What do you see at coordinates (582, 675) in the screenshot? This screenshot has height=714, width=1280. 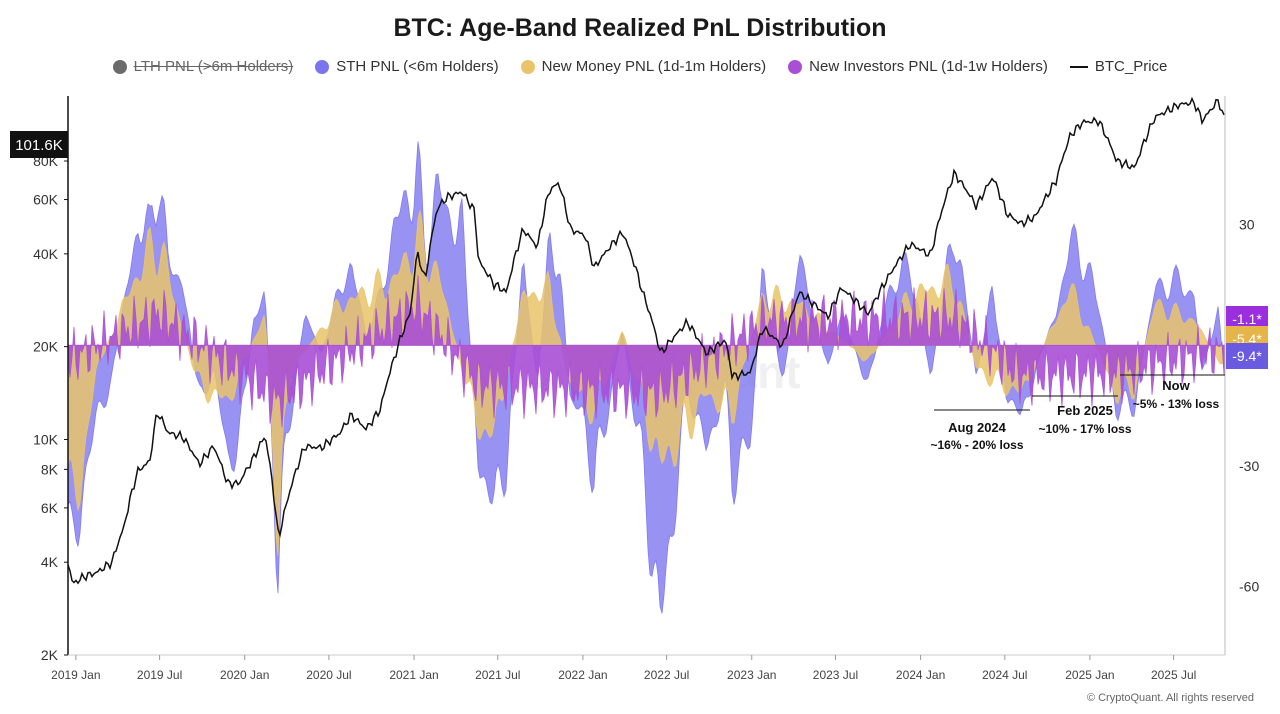 I see `x-tick-label: 2022 Jan` at bounding box center [582, 675].